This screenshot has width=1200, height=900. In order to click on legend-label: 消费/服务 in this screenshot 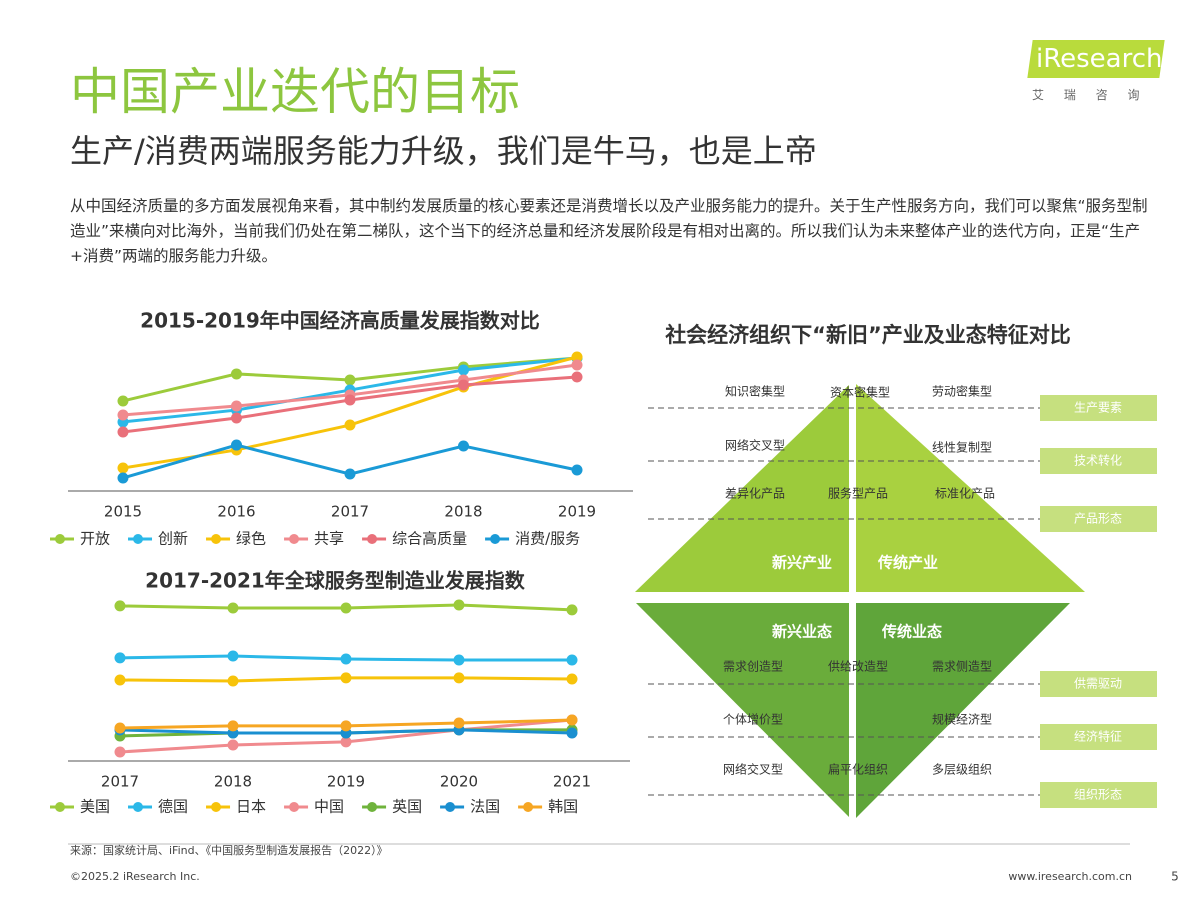, I will do `click(547, 539)`.